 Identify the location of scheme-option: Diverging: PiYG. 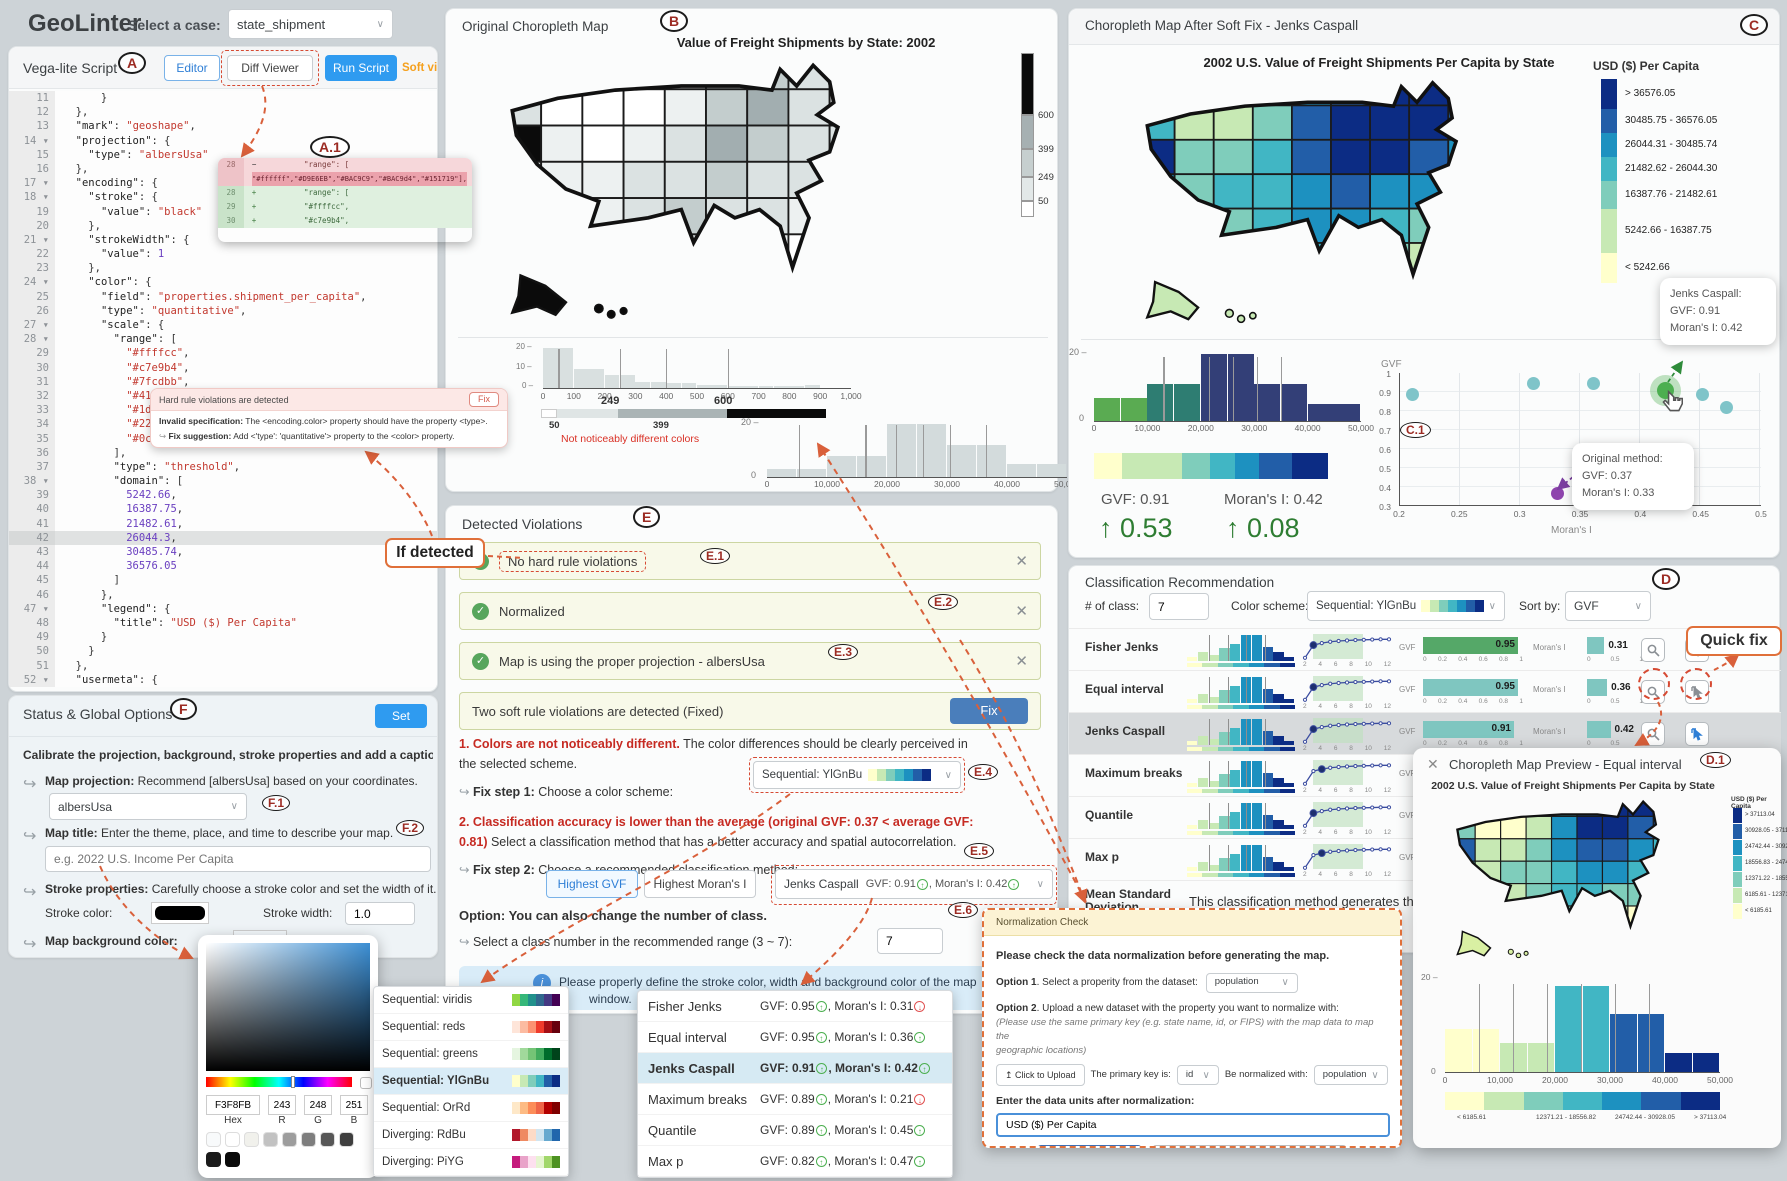
(471, 1162).